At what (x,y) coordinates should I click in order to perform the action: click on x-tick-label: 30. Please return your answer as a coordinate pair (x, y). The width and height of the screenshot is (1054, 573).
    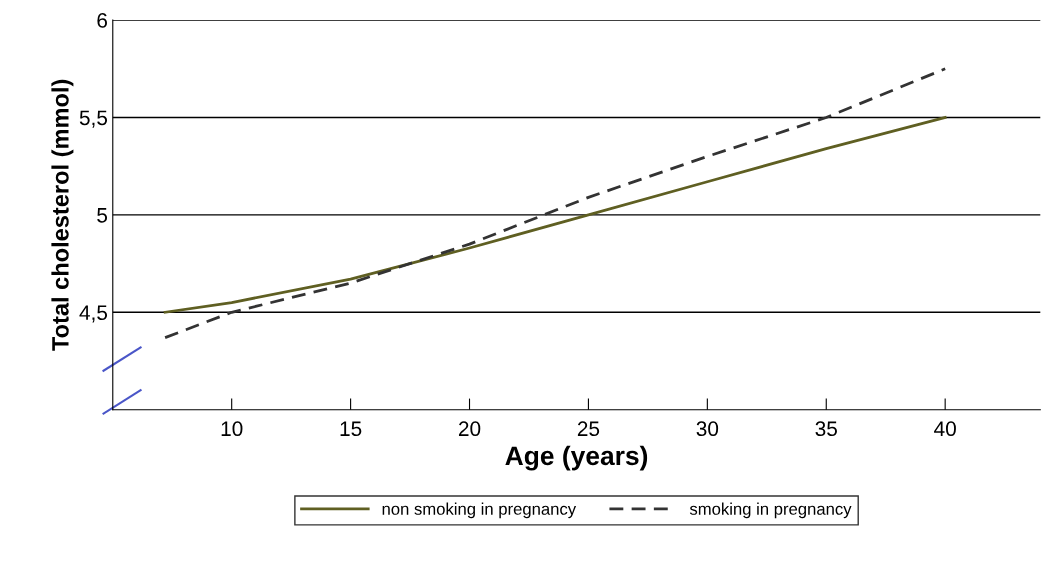
    Looking at the image, I should click on (707, 429).